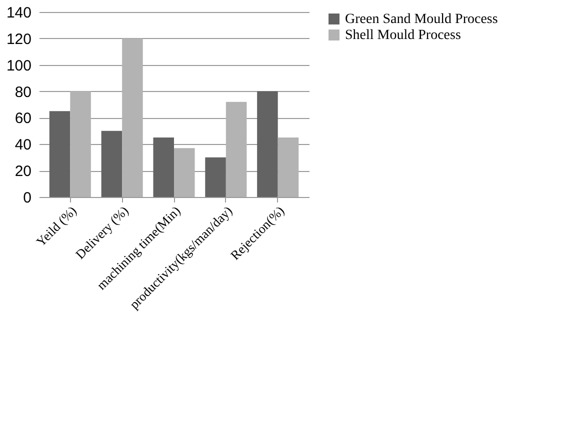 This screenshot has height=448, width=571. What do you see at coordinates (19, 39) in the screenshot?
I see `y-tick-label: 120` at bounding box center [19, 39].